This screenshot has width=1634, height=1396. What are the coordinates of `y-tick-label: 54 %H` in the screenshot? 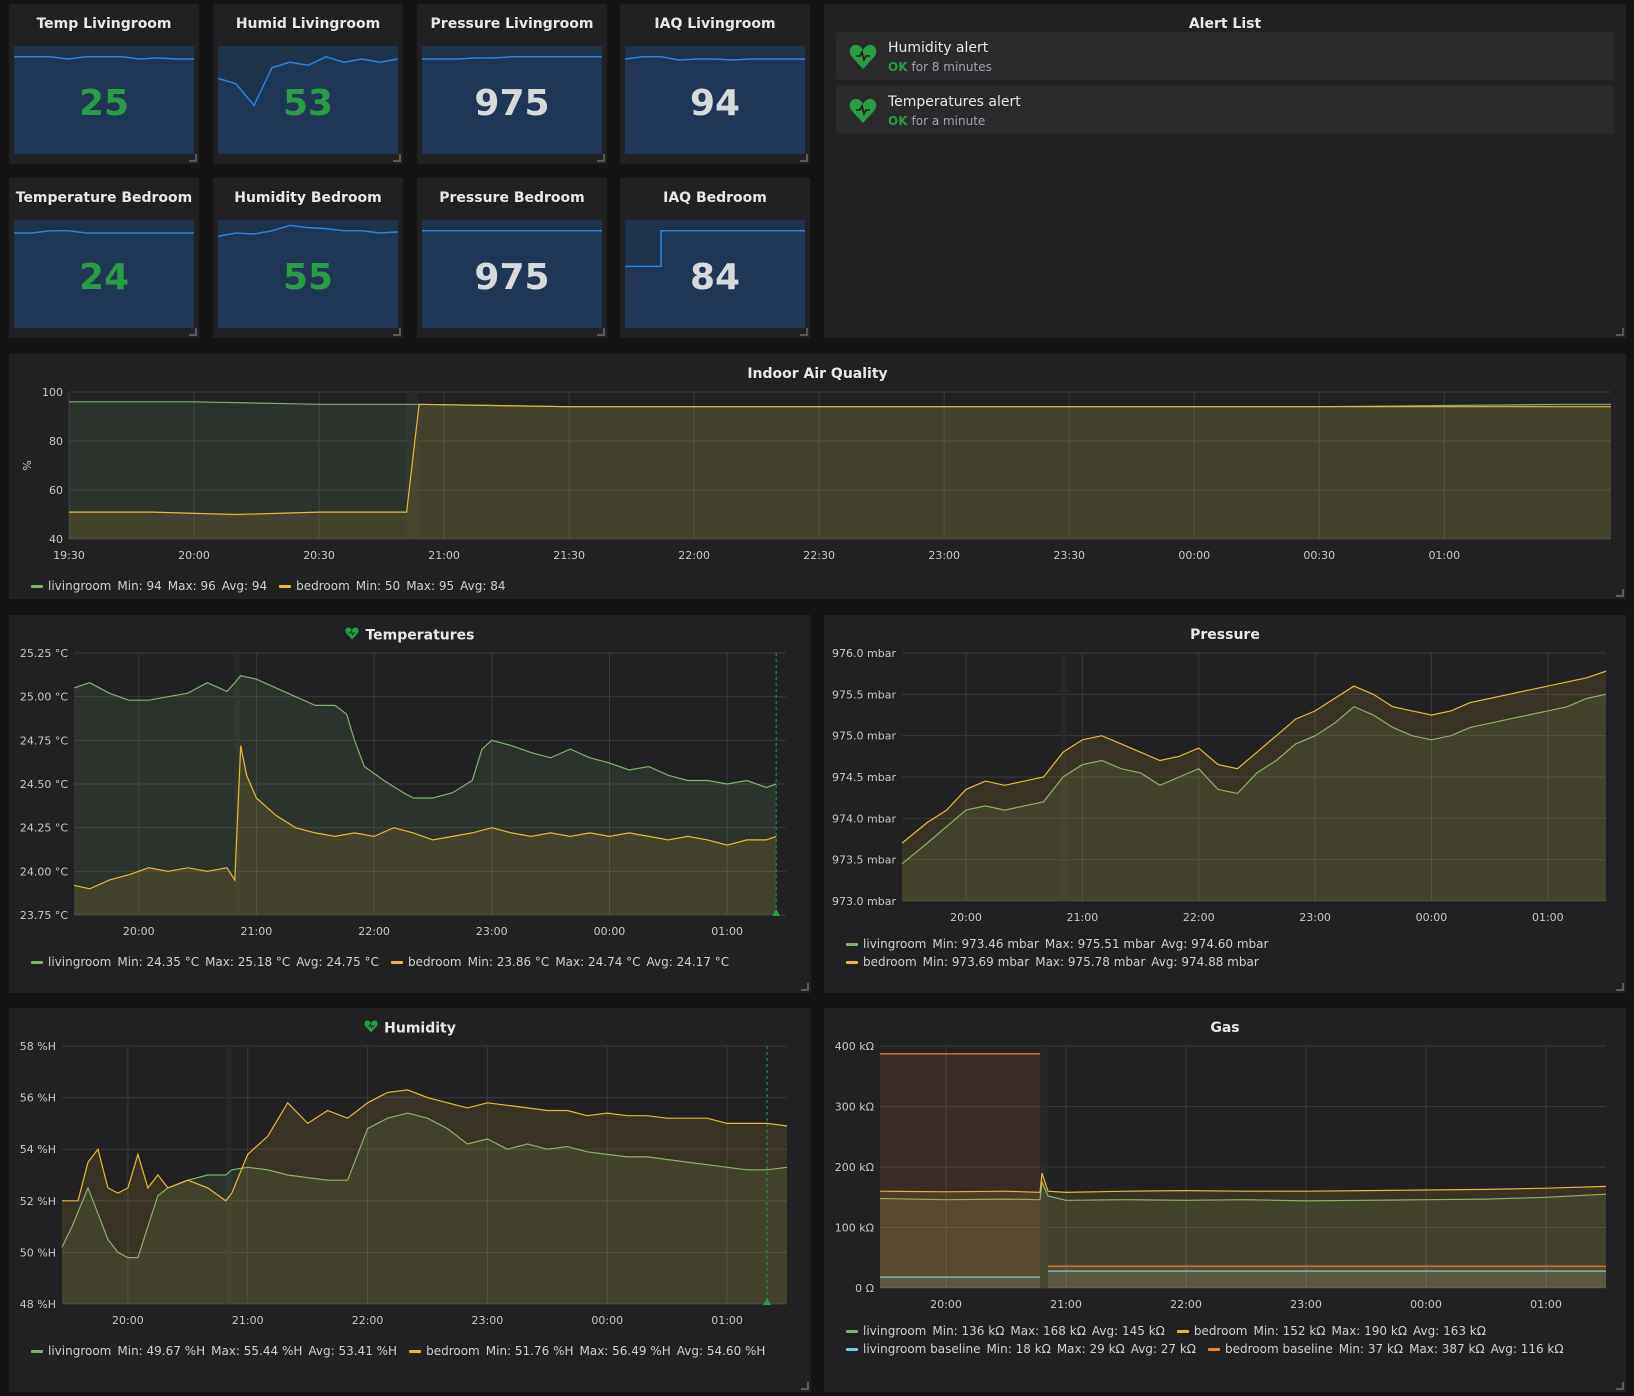 It's located at (38, 1149).